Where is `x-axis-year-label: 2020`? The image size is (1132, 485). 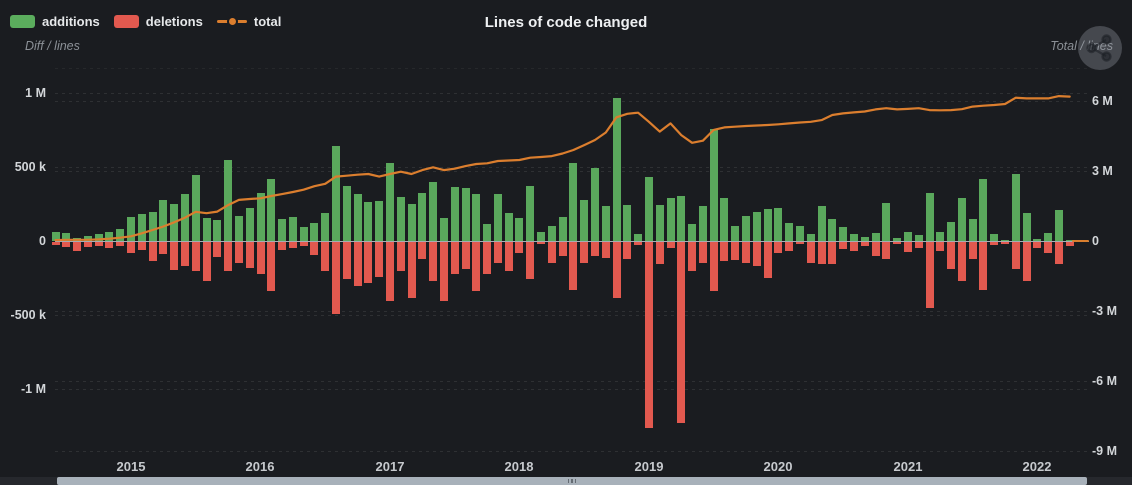 x-axis-year-label: 2020 is located at coordinates (778, 466).